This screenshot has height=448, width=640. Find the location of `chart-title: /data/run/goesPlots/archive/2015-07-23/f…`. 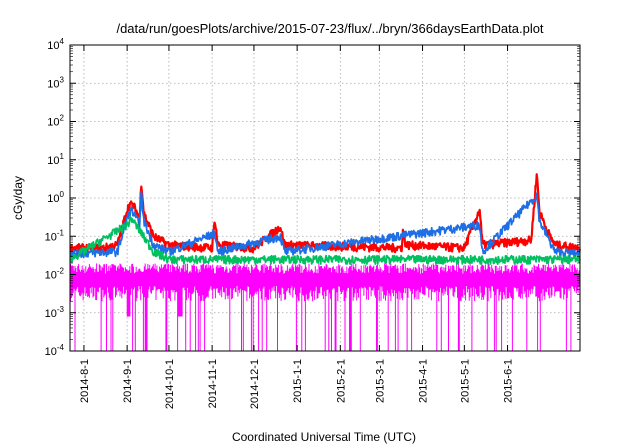

chart-title: /data/run/goesPlots/archive/2015-07-23/f… is located at coordinates (329, 28).